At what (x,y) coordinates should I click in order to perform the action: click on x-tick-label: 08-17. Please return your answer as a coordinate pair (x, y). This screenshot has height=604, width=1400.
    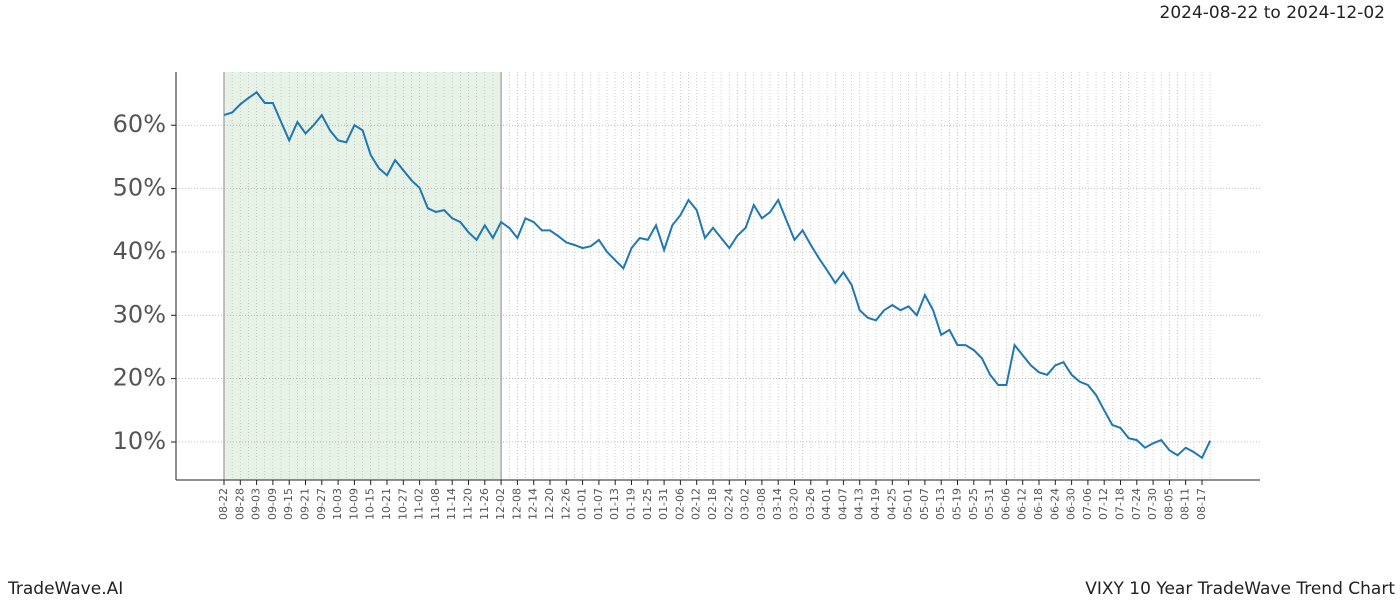
    Looking at the image, I should click on (1201, 504).